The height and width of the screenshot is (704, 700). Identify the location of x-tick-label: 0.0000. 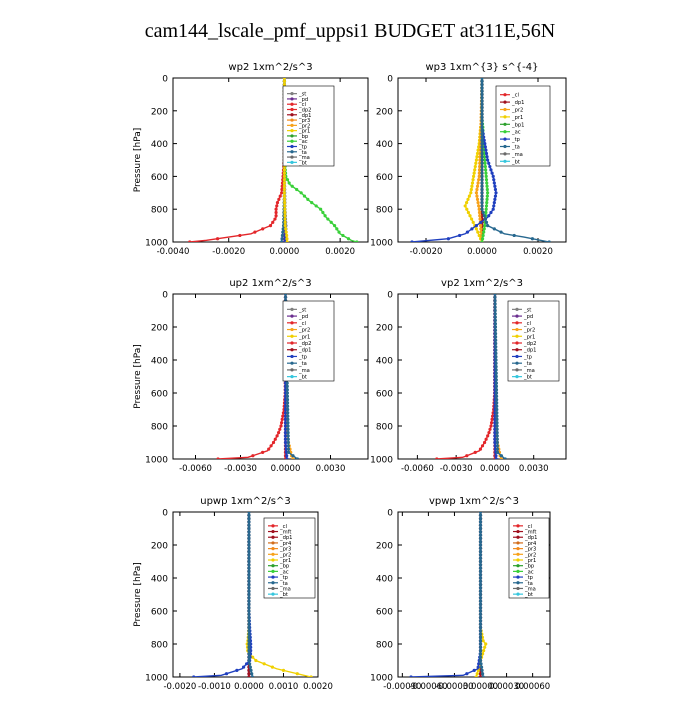
(482, 252).